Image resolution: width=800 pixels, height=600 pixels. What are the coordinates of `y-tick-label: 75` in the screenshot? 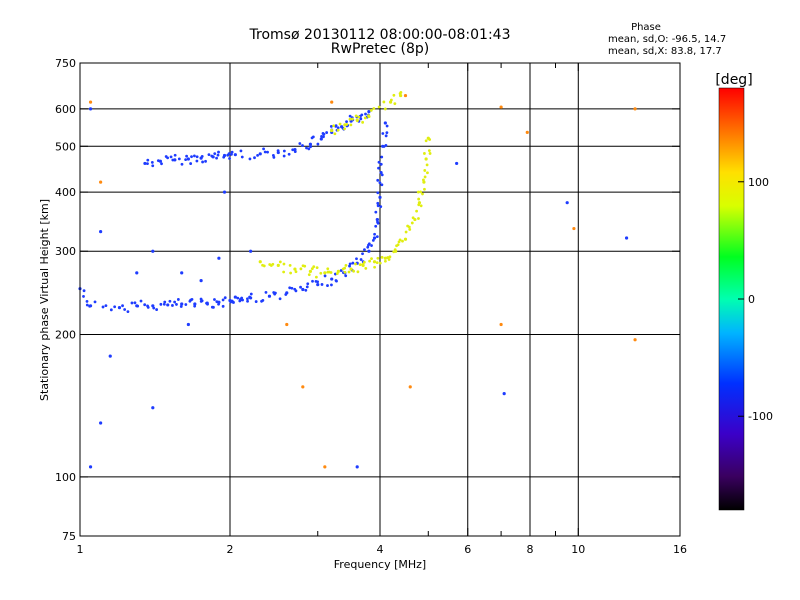 It's located at (69, 536).